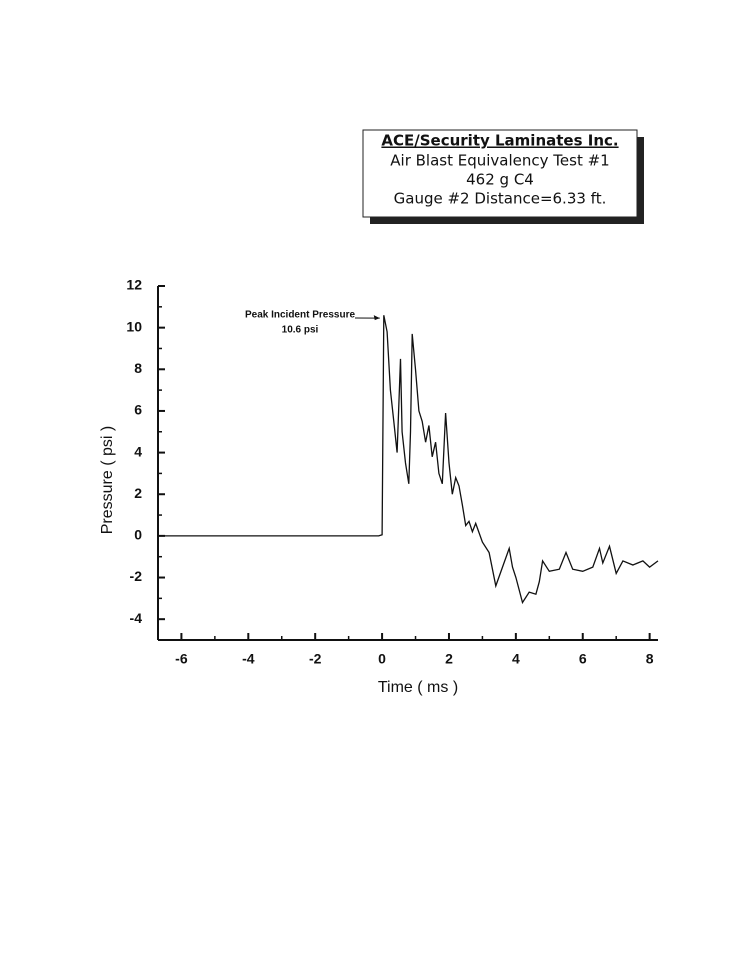 The height and width of the screenshot is (970, 750). I want to click on chart-title: ACE/Security Laminates Inc., so click(499, 141).